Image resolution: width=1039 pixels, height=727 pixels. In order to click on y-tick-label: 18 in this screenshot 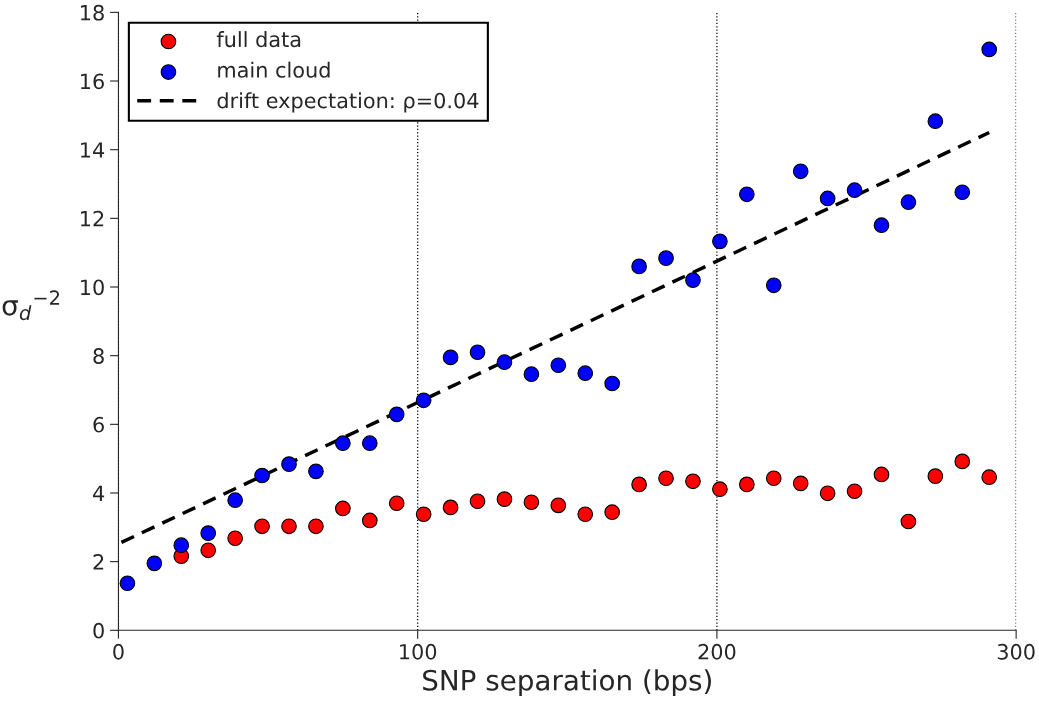, I will do `click(92, 12)`.